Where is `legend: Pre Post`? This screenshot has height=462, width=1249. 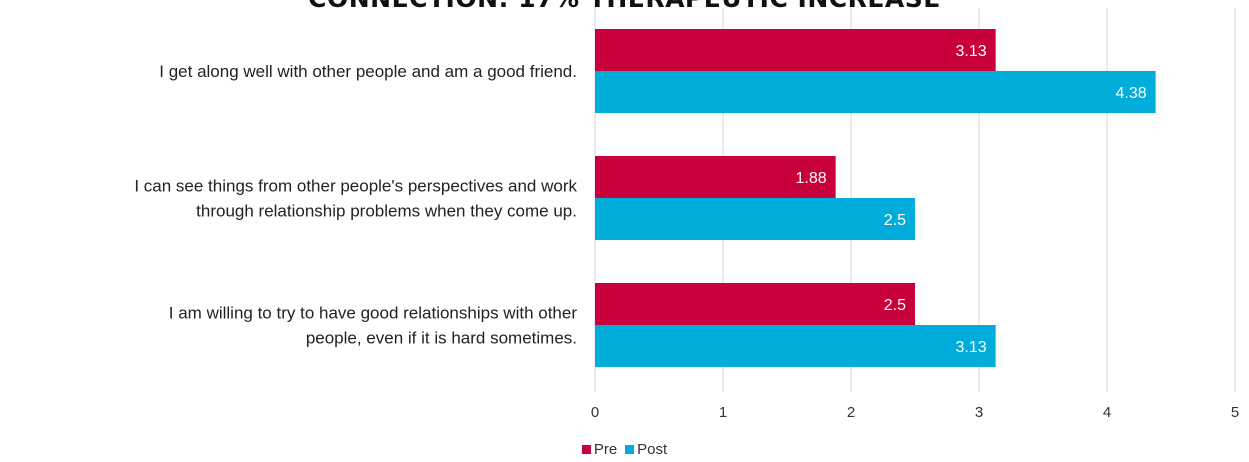 legend: Pre Post is located at coordinates (624, 449).